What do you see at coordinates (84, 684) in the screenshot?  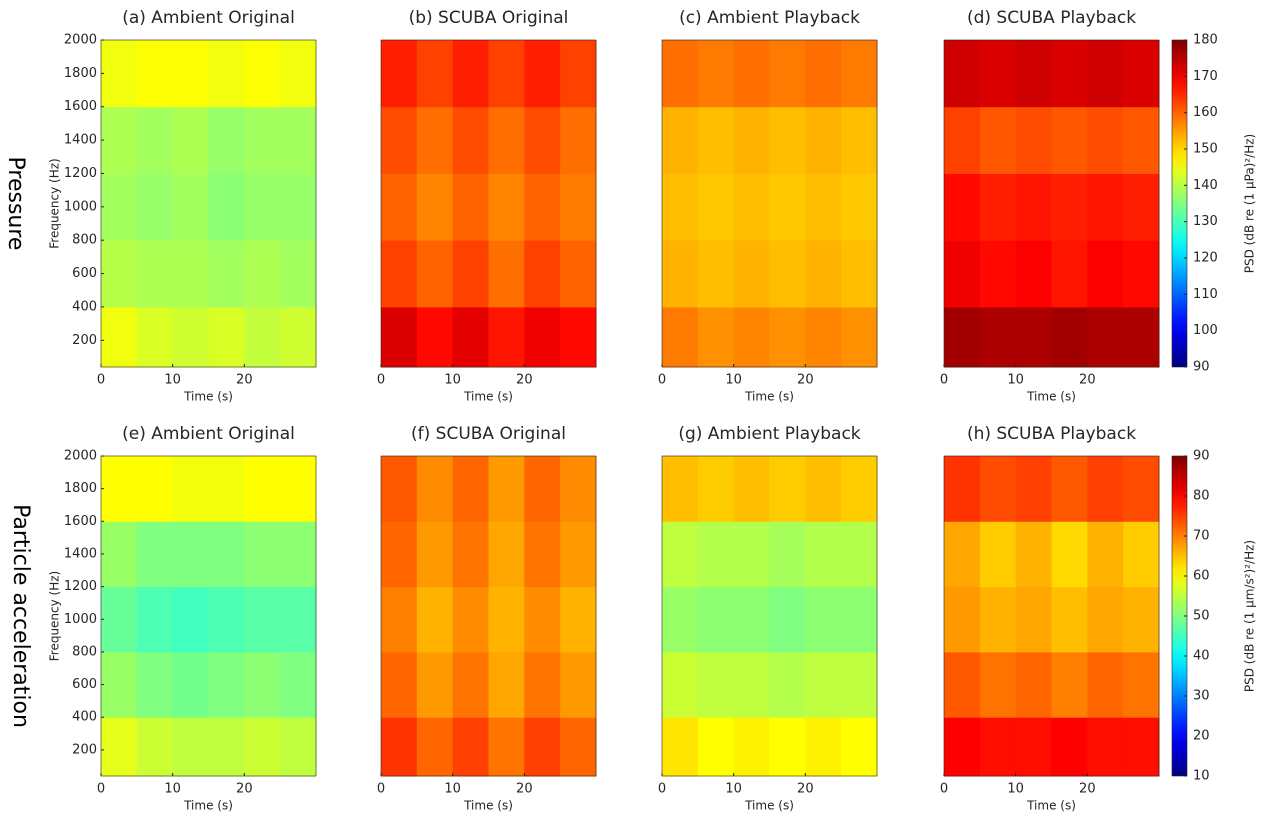 I see `y-tick-label: 600` at bounding box center [84, 684].